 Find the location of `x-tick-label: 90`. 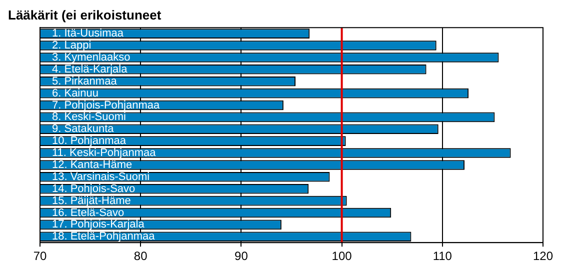

x-tick-label: 90 is located at coordinates (241, 256).